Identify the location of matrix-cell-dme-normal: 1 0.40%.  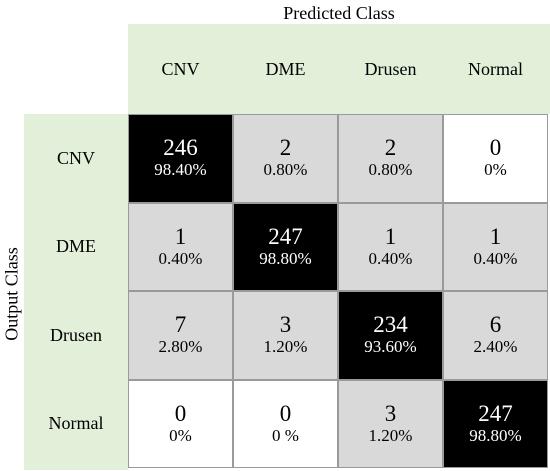
(495, 246).